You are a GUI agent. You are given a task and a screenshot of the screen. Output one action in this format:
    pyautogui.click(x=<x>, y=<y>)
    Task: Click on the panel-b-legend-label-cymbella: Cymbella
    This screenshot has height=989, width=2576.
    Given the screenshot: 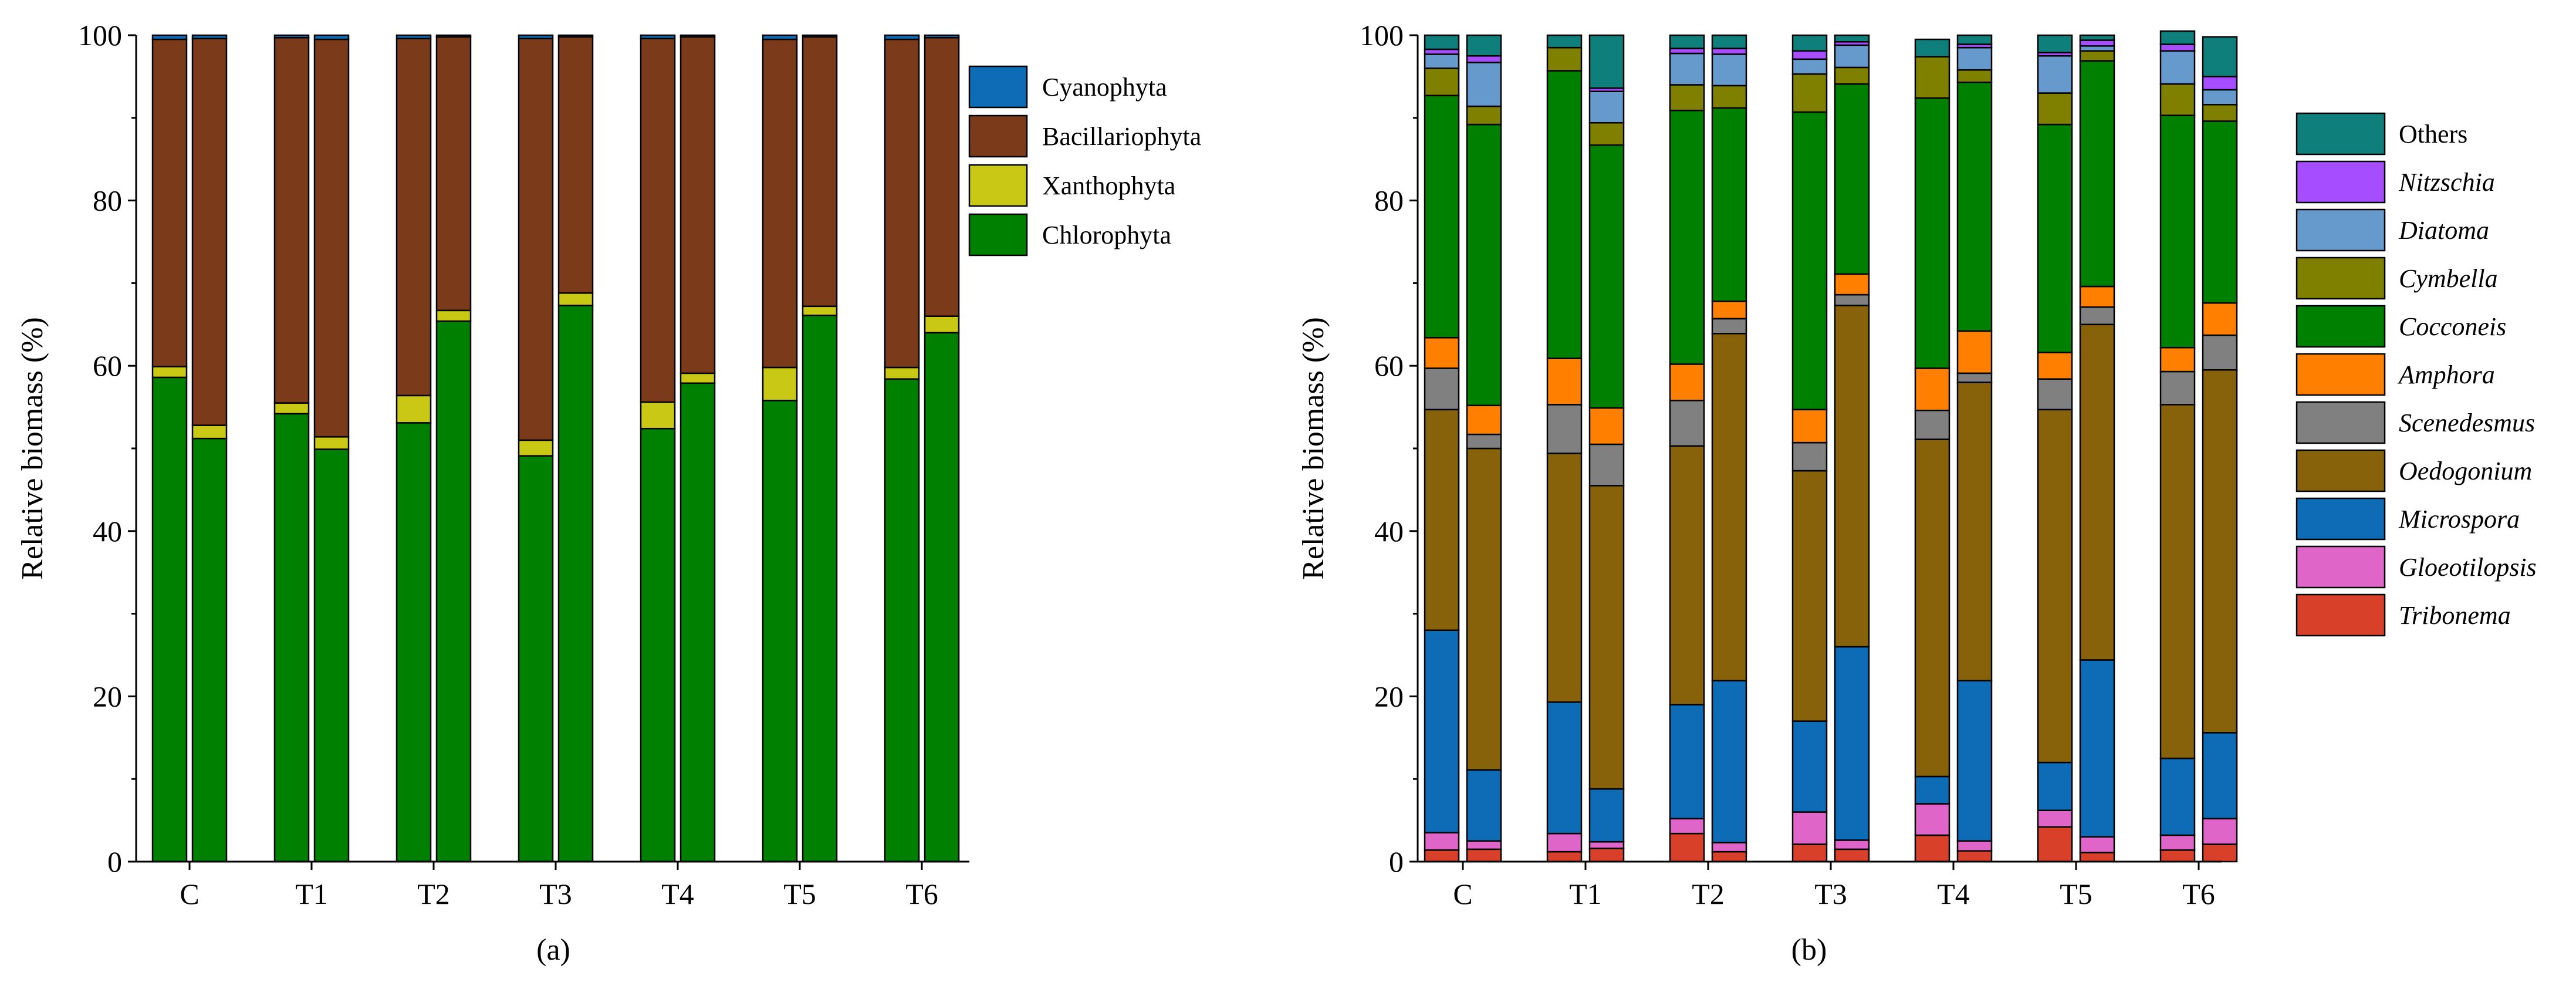 What is the action you would take?
    pyautogui.click(x=2448, y=278)
    